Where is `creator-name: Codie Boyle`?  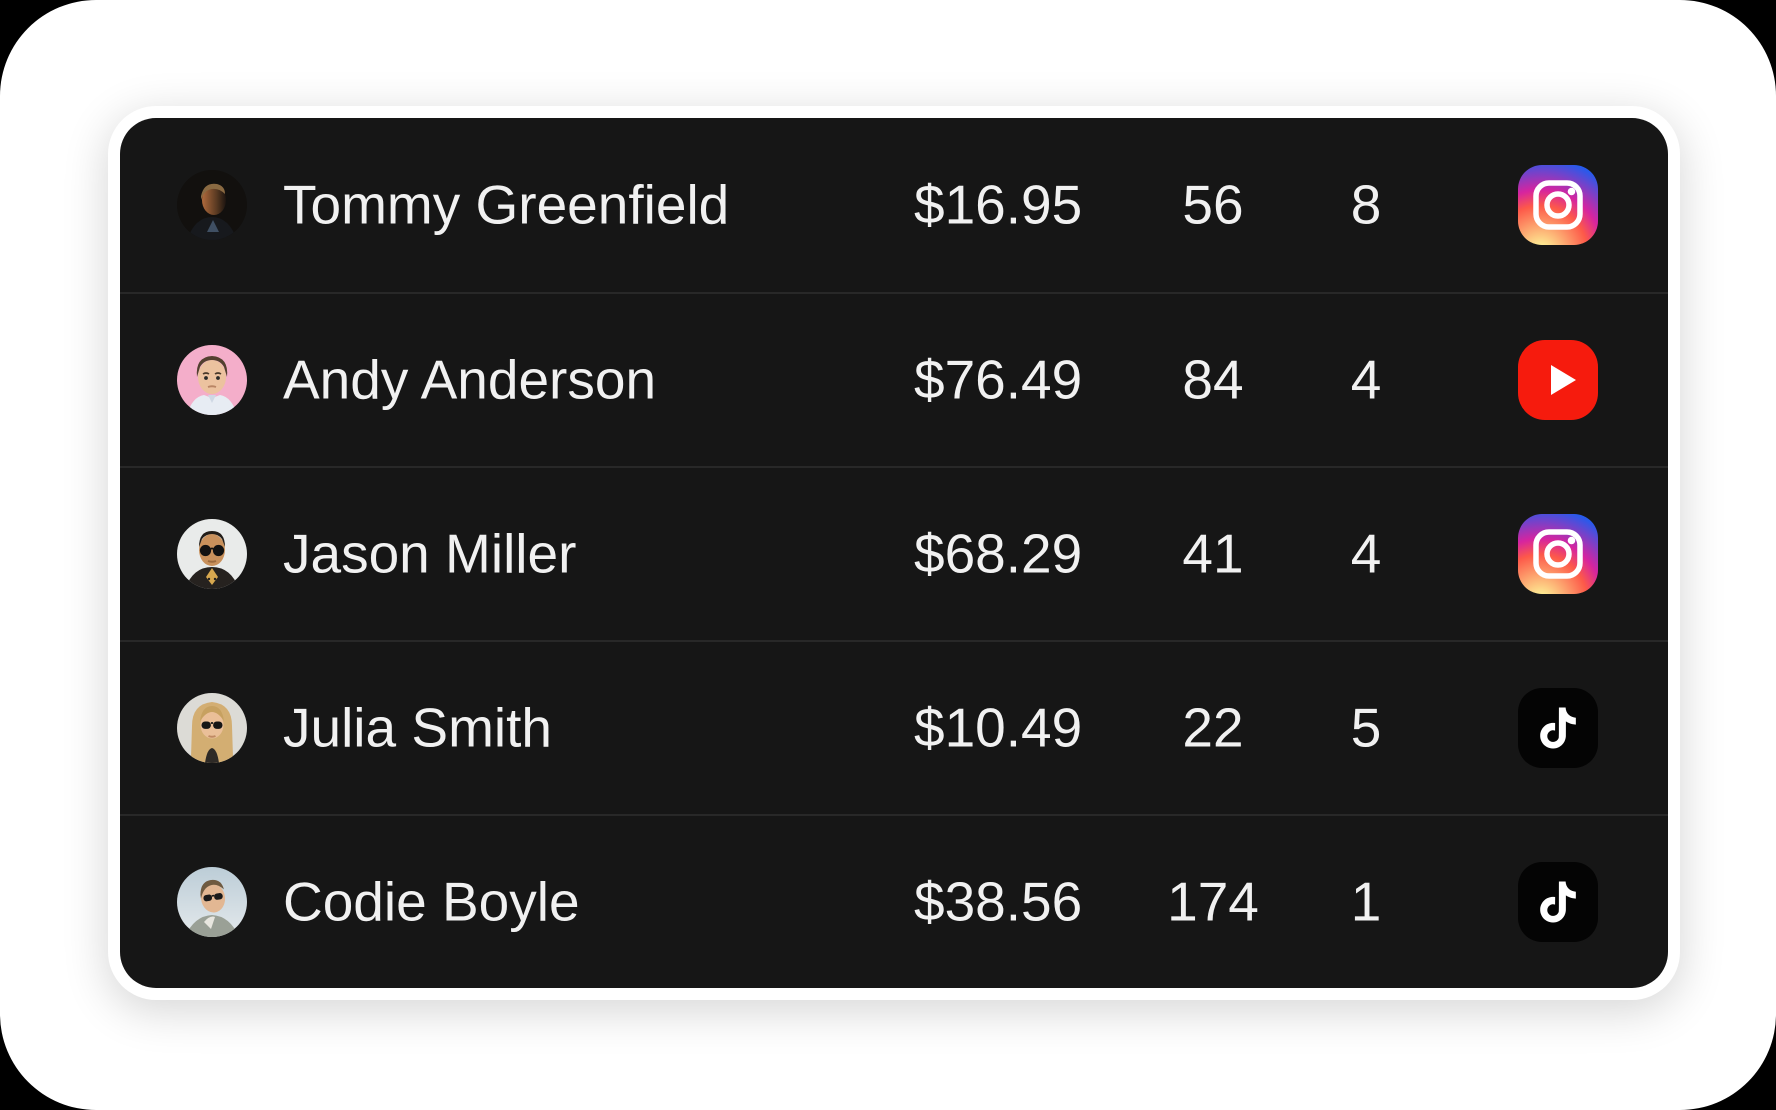
creator-name: Codie Boyle is located at coordinates (431, 901).